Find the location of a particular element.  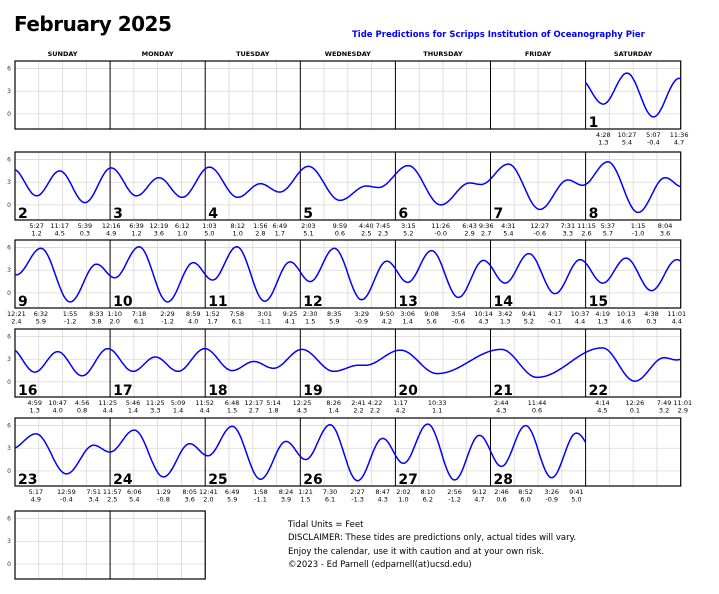

tide-time-label: 5:37 is located at coordinates (608, 226).